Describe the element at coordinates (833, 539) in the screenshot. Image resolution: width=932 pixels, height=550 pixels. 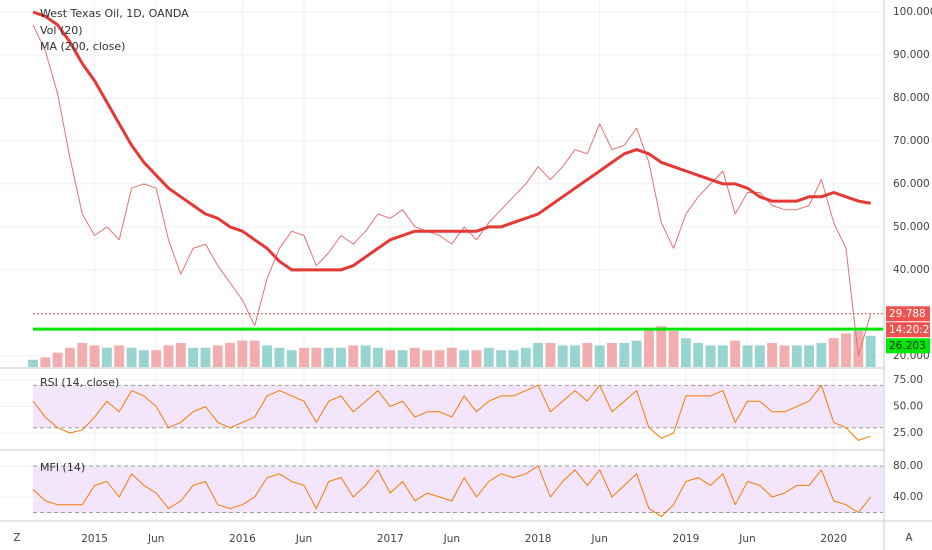
I see `x-tick-label: 2020` at that location.